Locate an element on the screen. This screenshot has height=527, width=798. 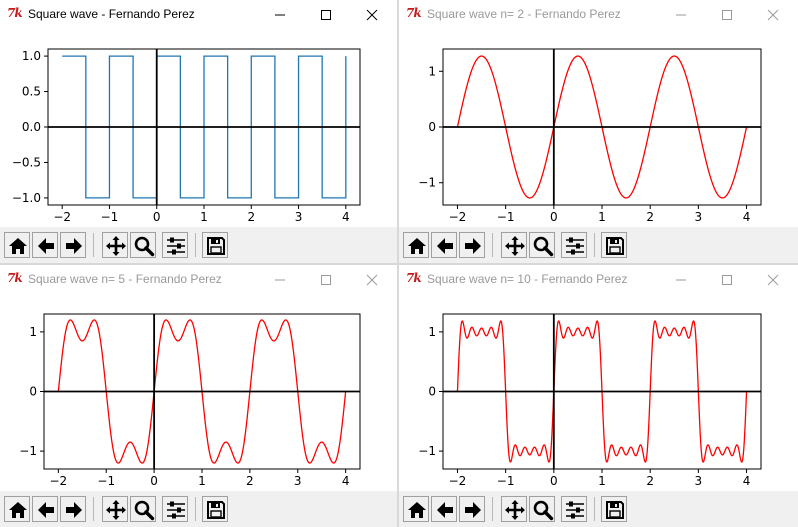
title-bar: 7k Square wave - Fernando Perez is located at coordinates (198, 15).